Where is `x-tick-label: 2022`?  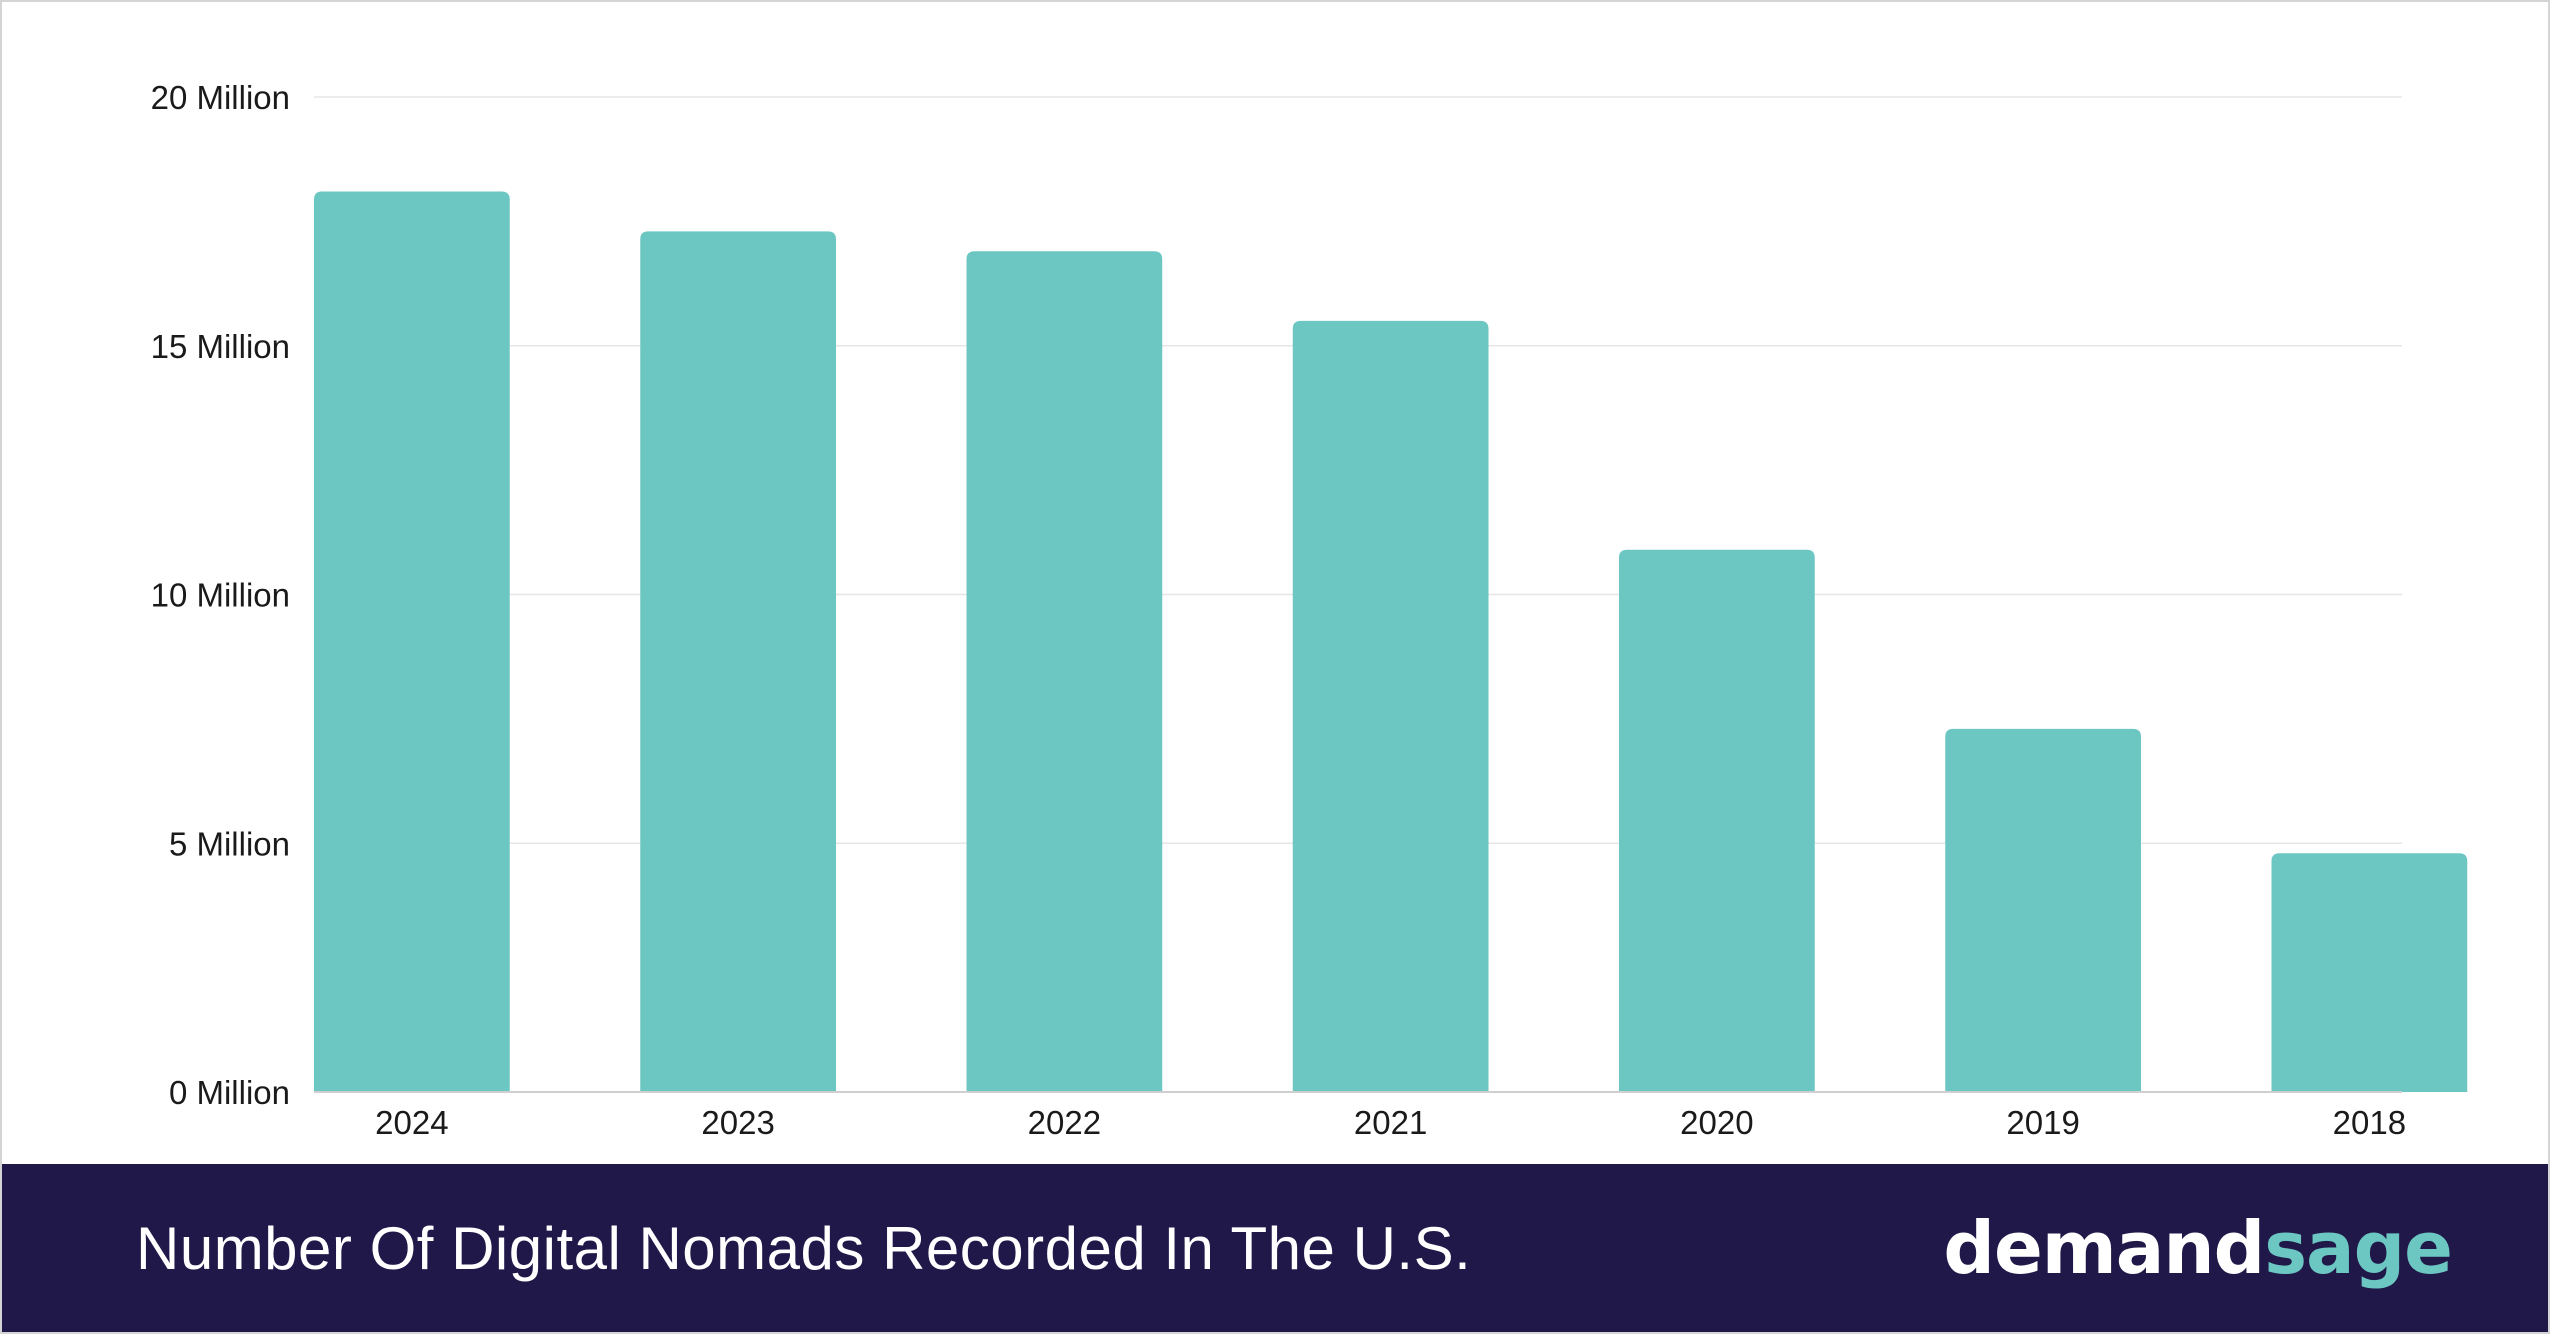 x-tick-label: 2022 is located at coordinates (1064, 1122).